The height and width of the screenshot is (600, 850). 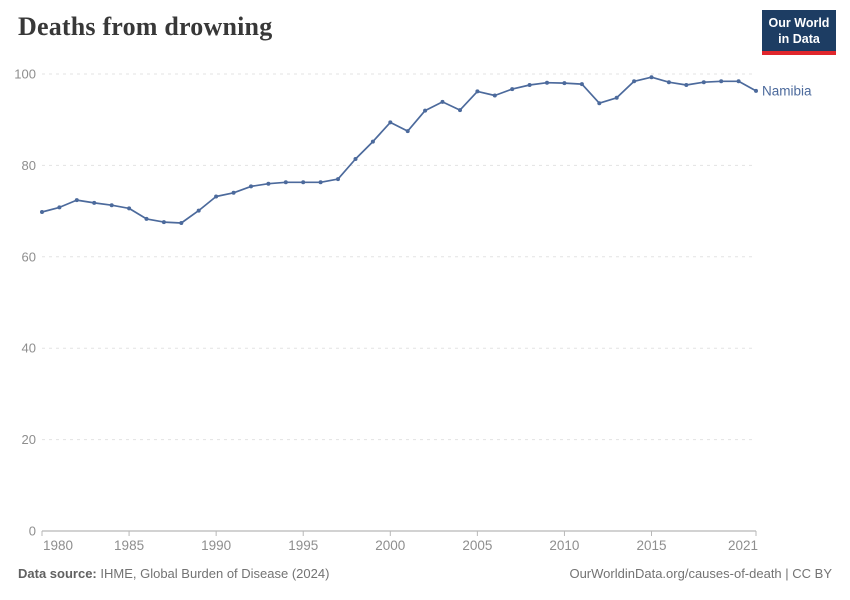 I want to click on data-source-label: Data source:, so click(x=57, y=573).